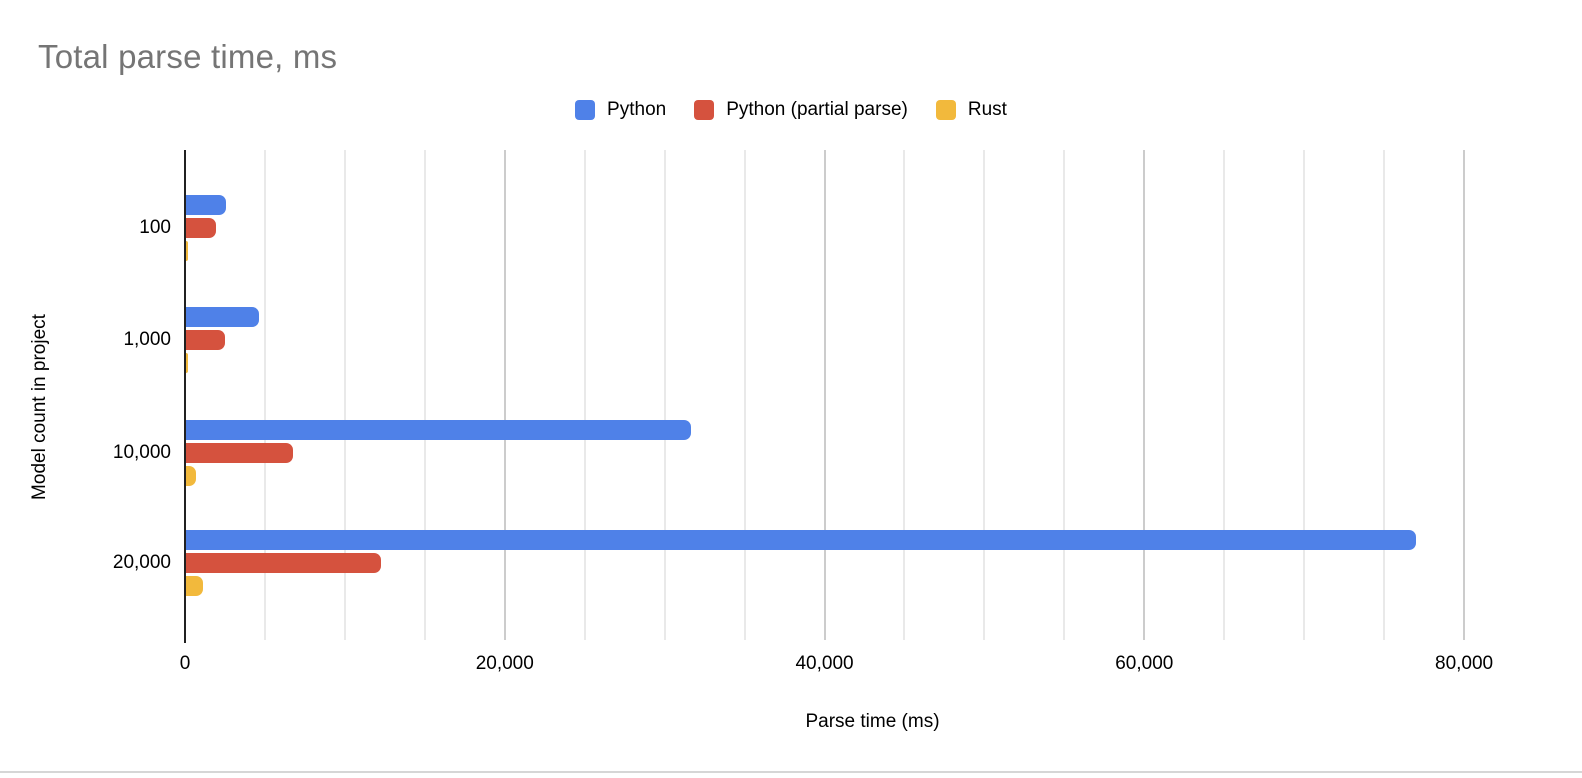 This screenshot has width=1582, height=778. I want to click on x-axis-title: Parse time (ms), so click(872, 721).